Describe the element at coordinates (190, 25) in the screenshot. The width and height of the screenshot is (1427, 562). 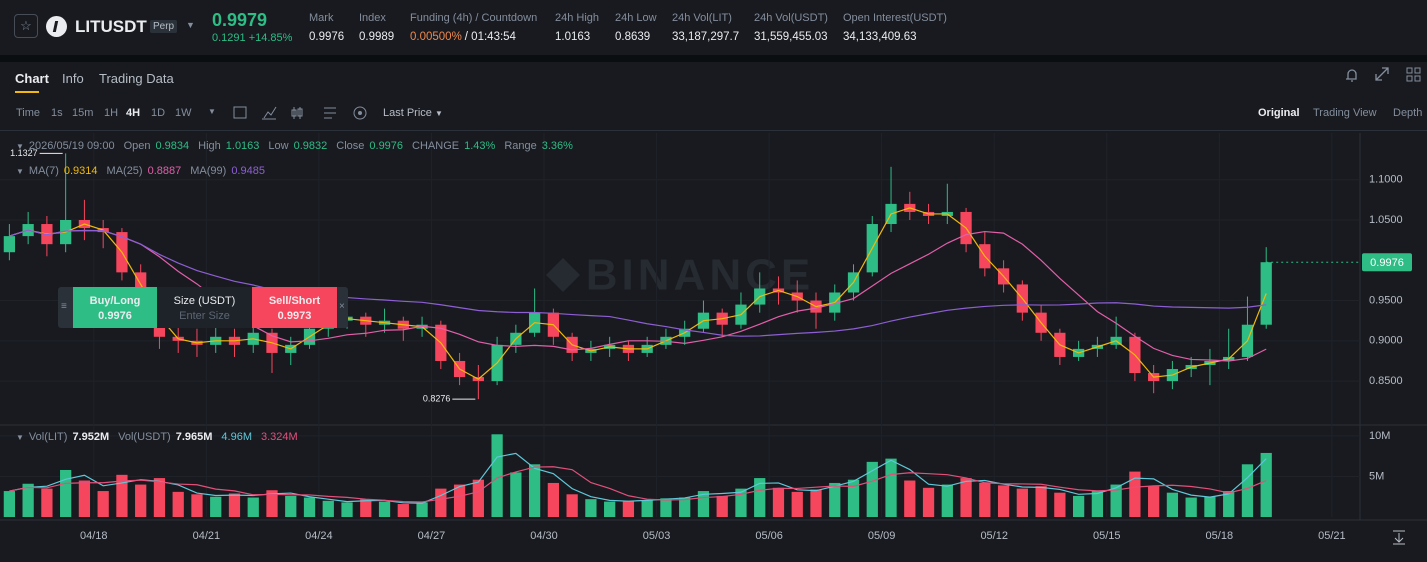
I see `symbol-dropdown: ▼` at that location.